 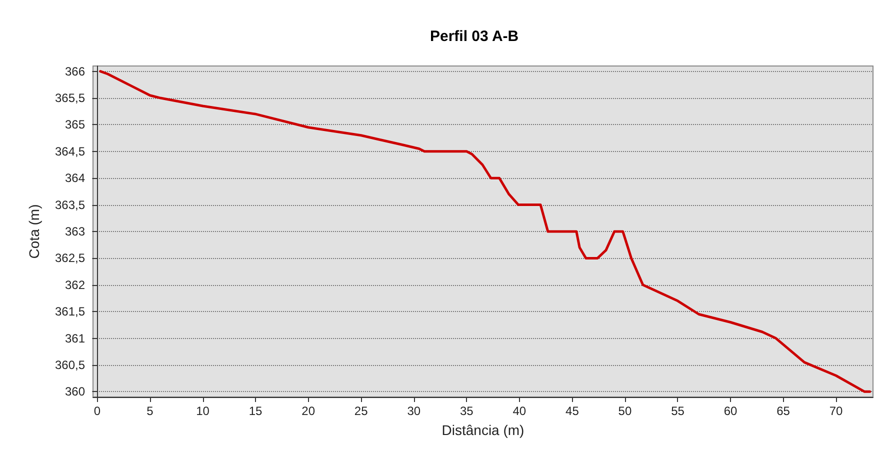 What do you see at coordinates (70, 365) in the screenshot?
I see `y-tick-label: 360,5` at bounding box center [70, 365].